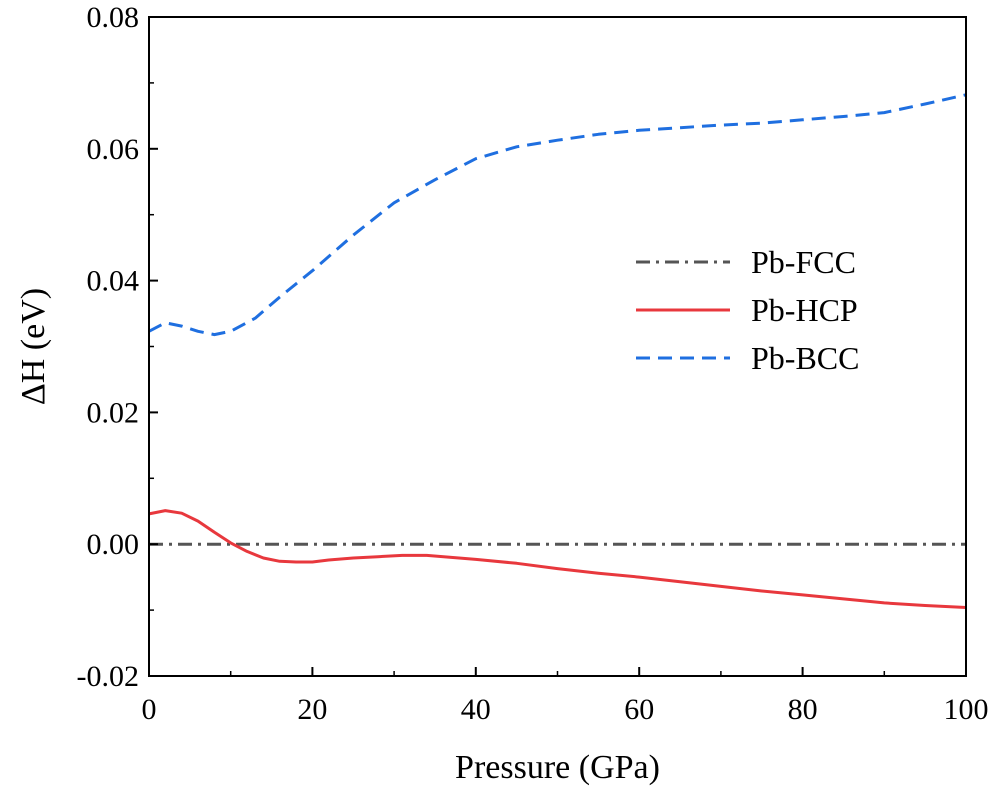  I want to click on legend-label-pb-hcp: Pb-HCP, so click(804, 310).